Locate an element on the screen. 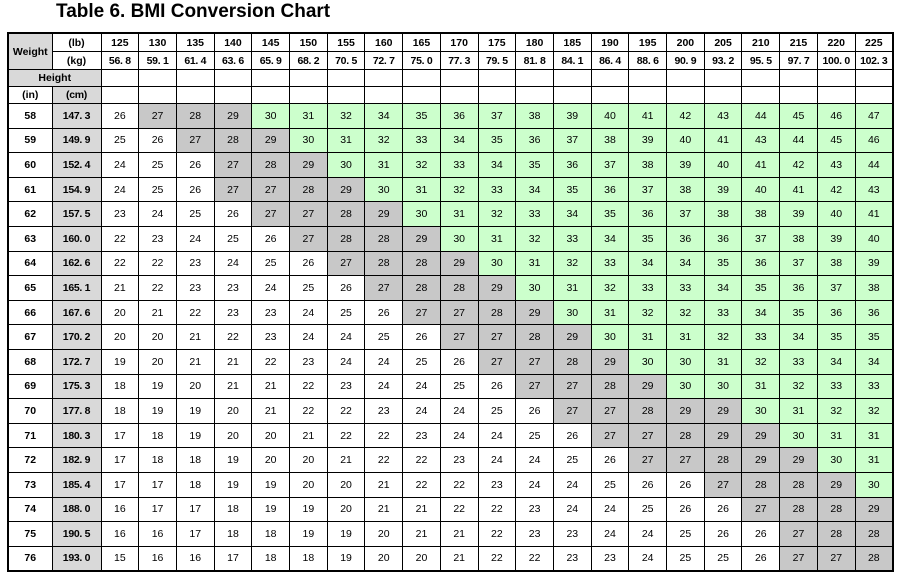 This screenshot has height=578, width=901. height-in-cell: 70 is located at coordinates (30, 411).